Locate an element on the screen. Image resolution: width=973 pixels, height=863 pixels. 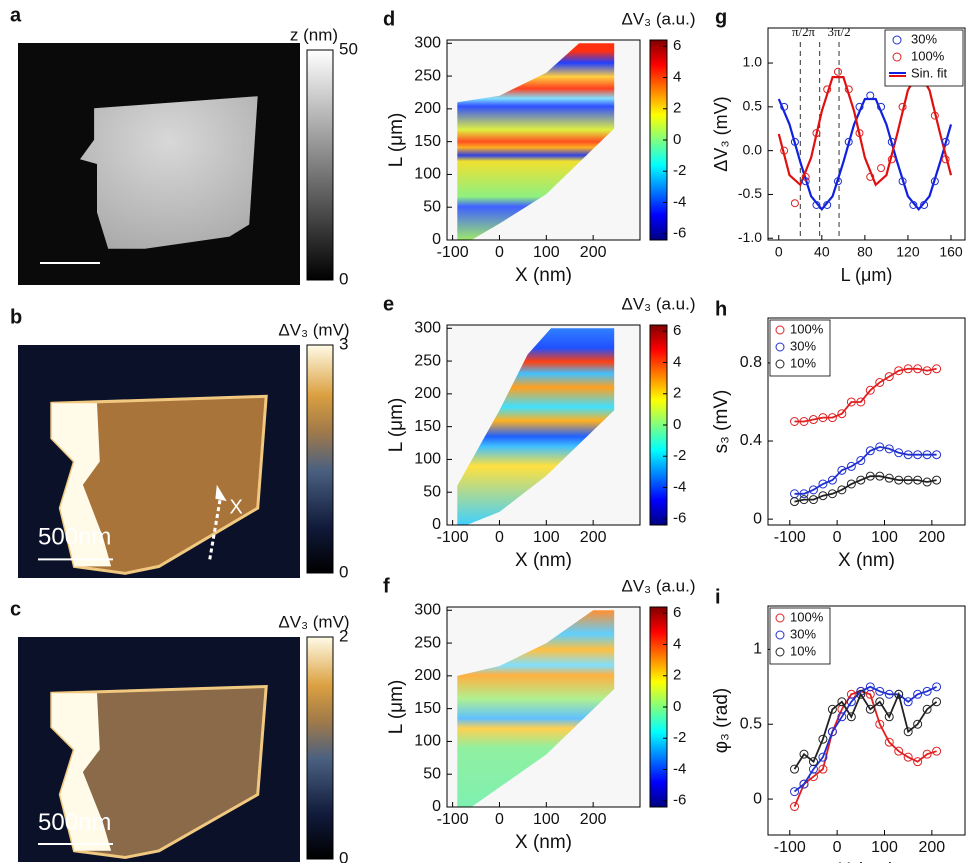
legend-marker is located at coordinates (780, 330).